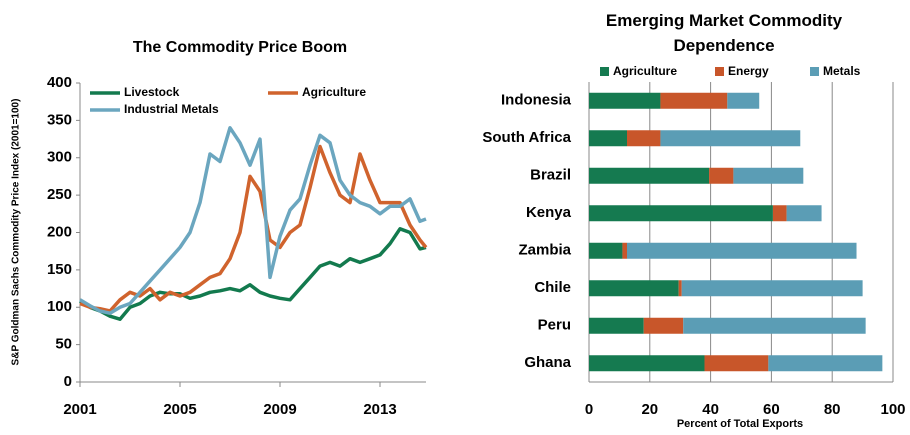  I want to click on legend-label: Industrial Metals, so click(171, 109).